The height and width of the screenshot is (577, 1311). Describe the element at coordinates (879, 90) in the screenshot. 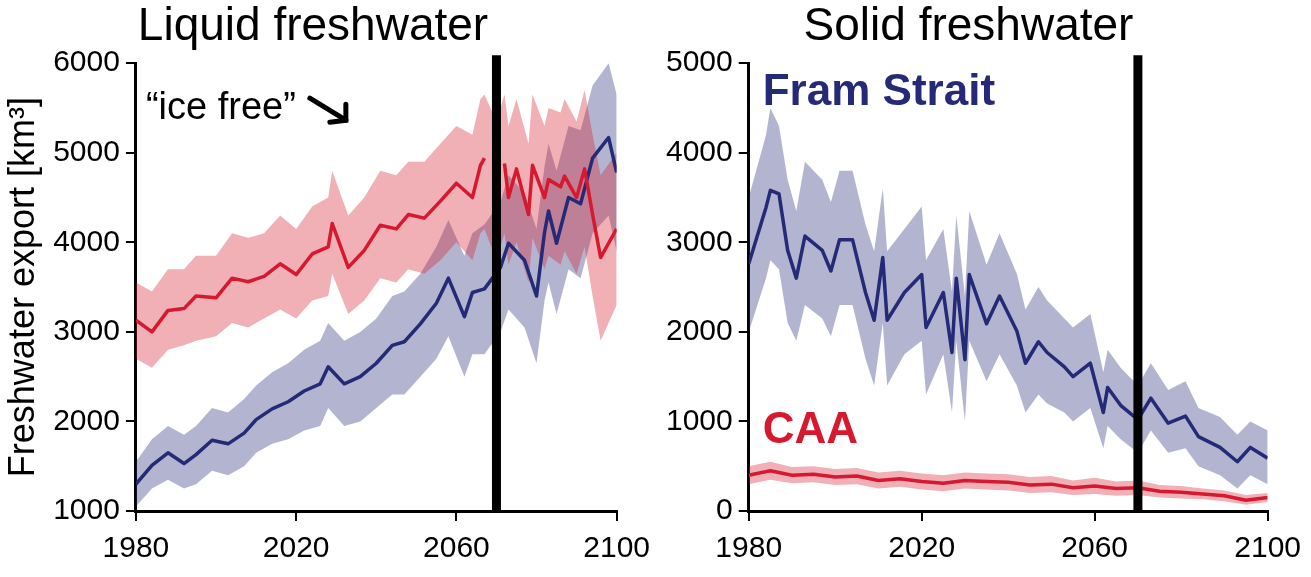

I see `series-label: Fram Strait` at that location.